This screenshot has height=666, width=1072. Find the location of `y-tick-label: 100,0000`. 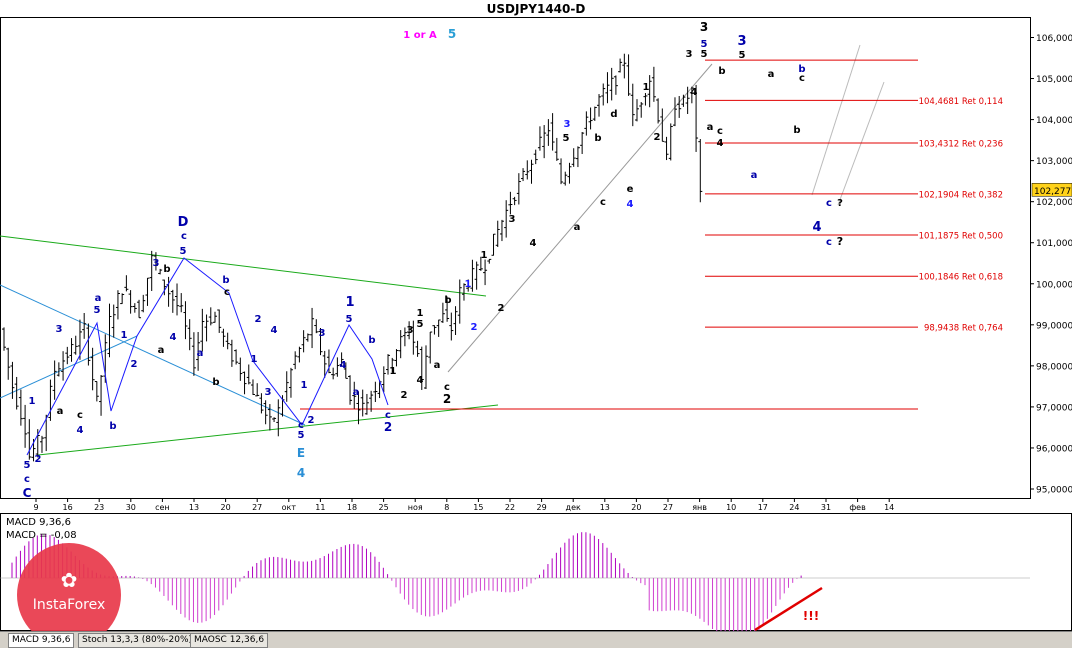

y-tick-label: 100,0000 is located at coordinates (1054, 285).